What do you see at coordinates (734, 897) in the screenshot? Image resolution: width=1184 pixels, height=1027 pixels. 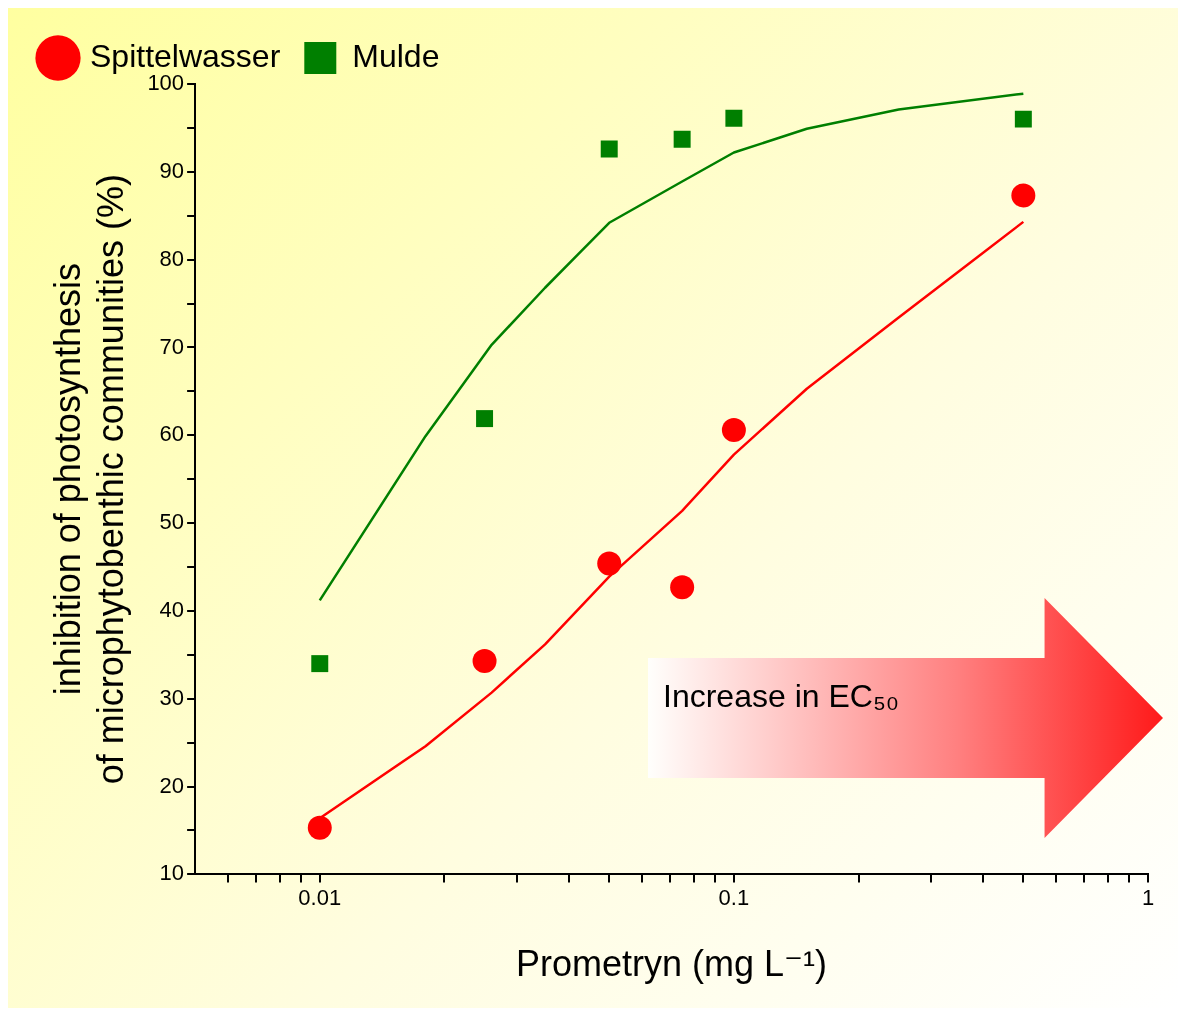 I see `x-tick-label: 0.1` at bounding box center [734, 897].